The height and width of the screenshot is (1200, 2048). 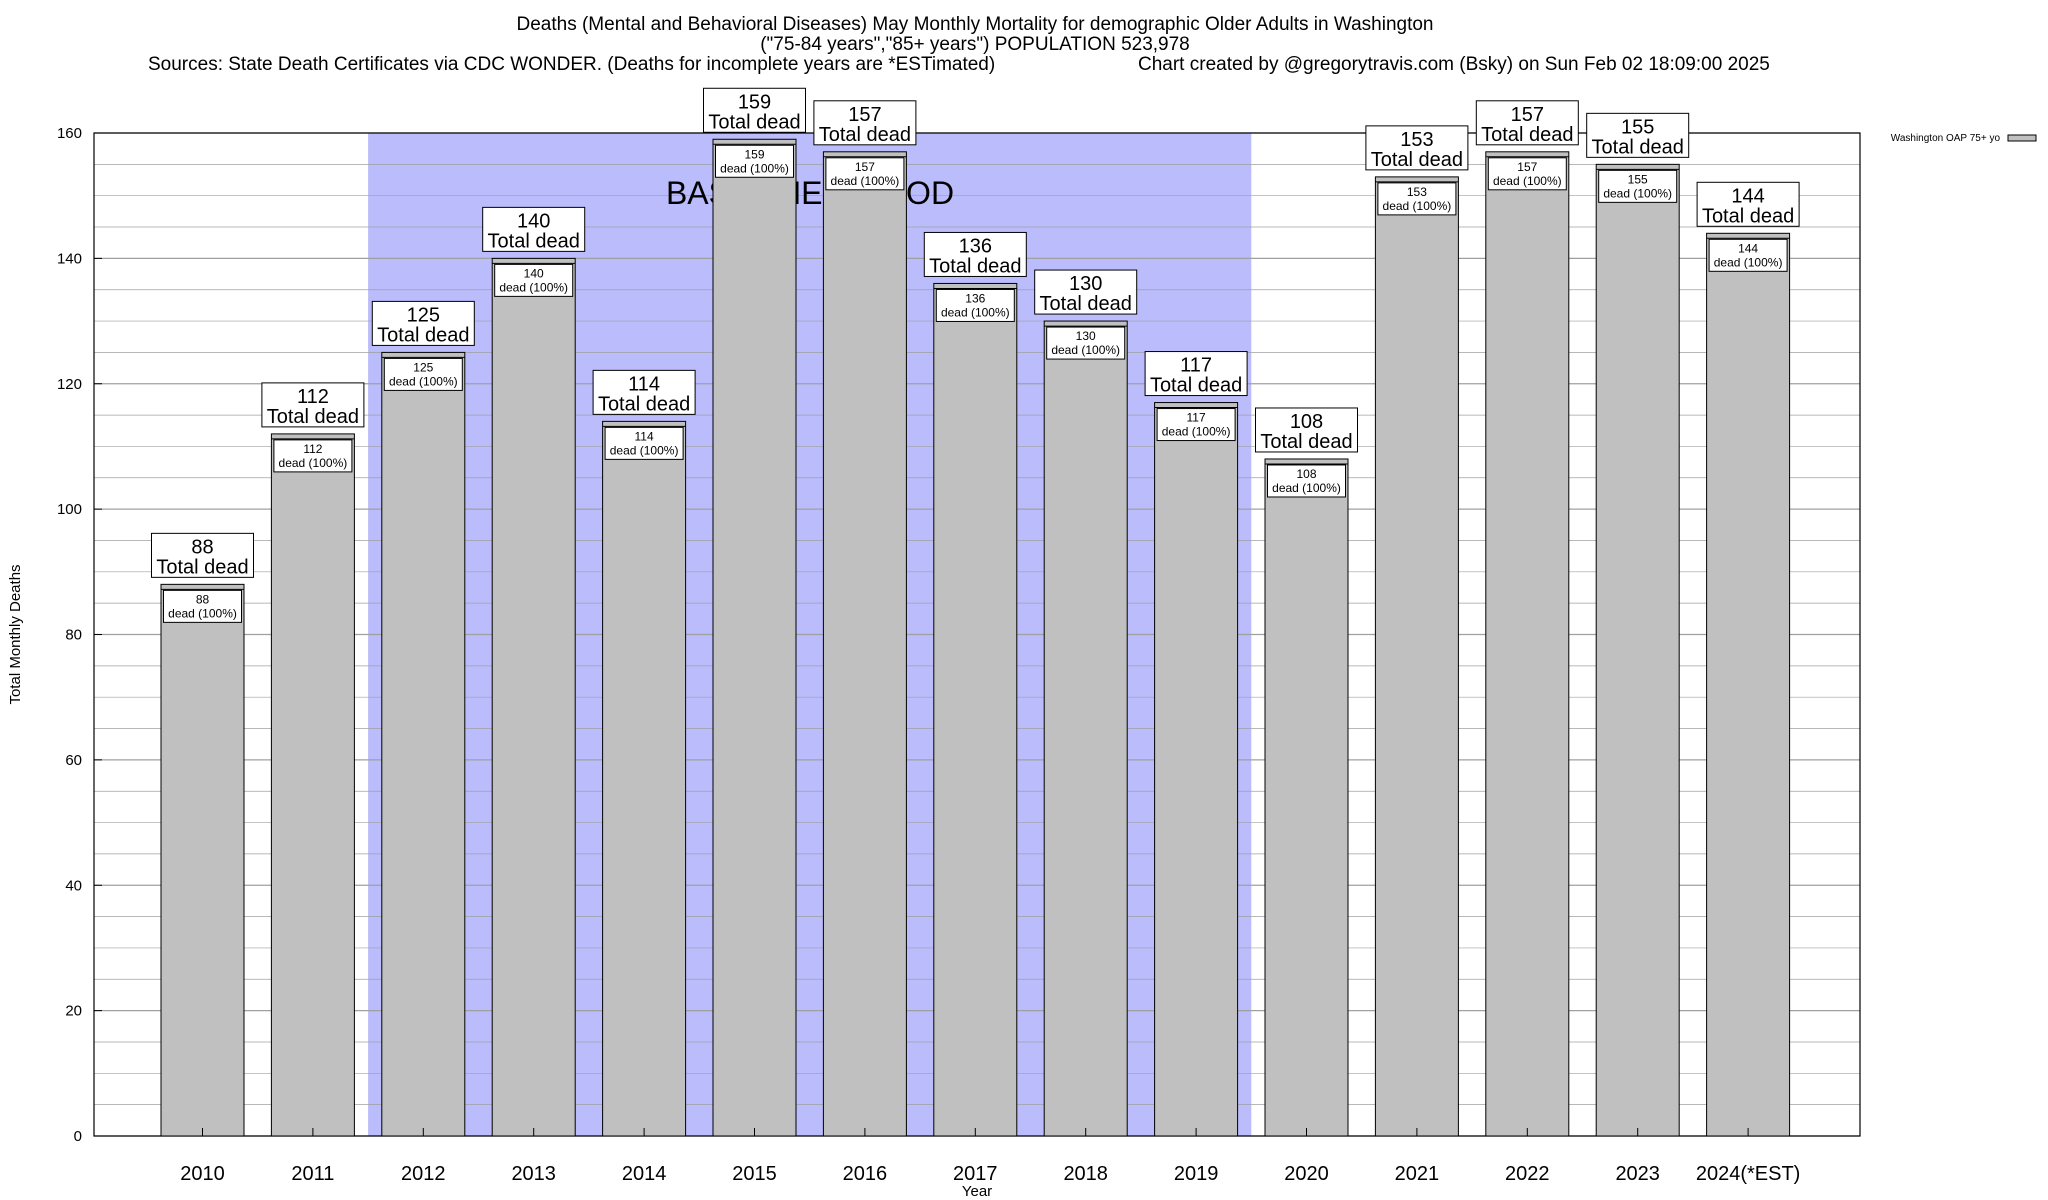 I want to click on inner-label-value: 136, so click(x=975, y=298).